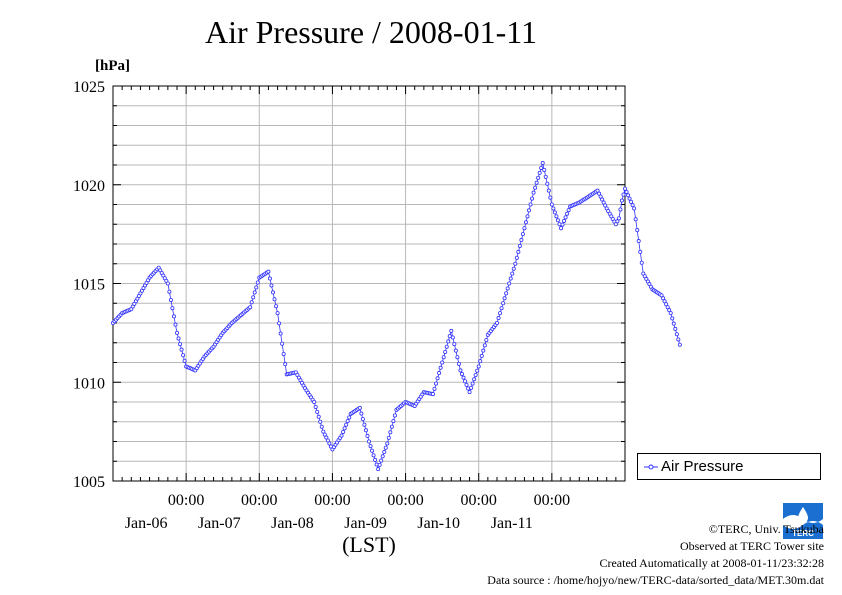 The image size is (842, 595). What do you see at coordinates (219, 523) in the screenshot?
I see `x-tick-date-label: Jan-07` at bounding box center [219, 523].